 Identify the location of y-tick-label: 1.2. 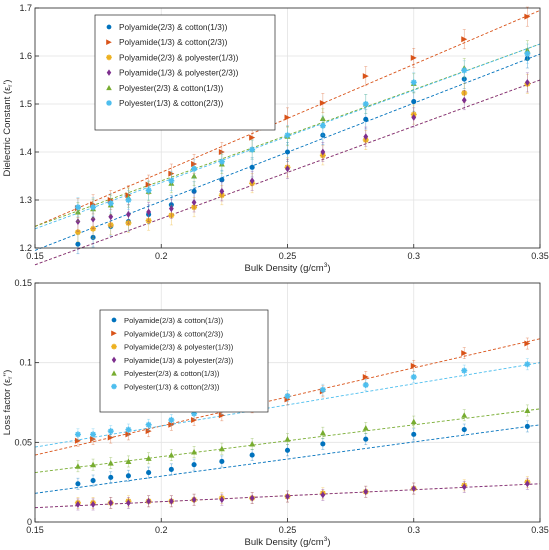
(25, 248).